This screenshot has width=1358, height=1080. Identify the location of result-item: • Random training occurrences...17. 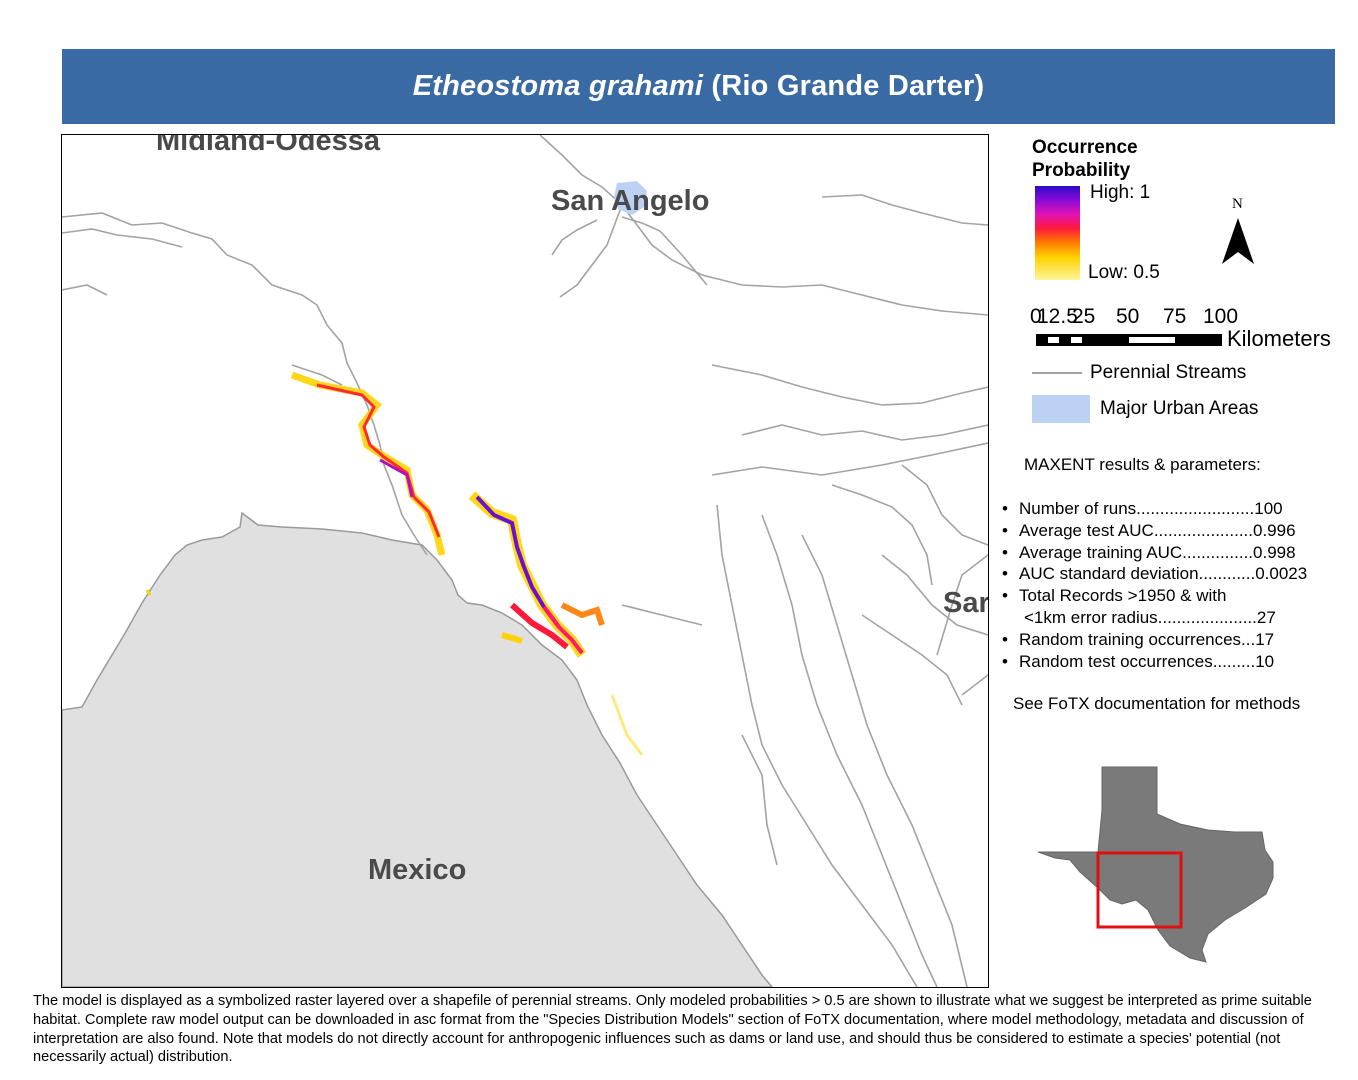
(1138, 639).